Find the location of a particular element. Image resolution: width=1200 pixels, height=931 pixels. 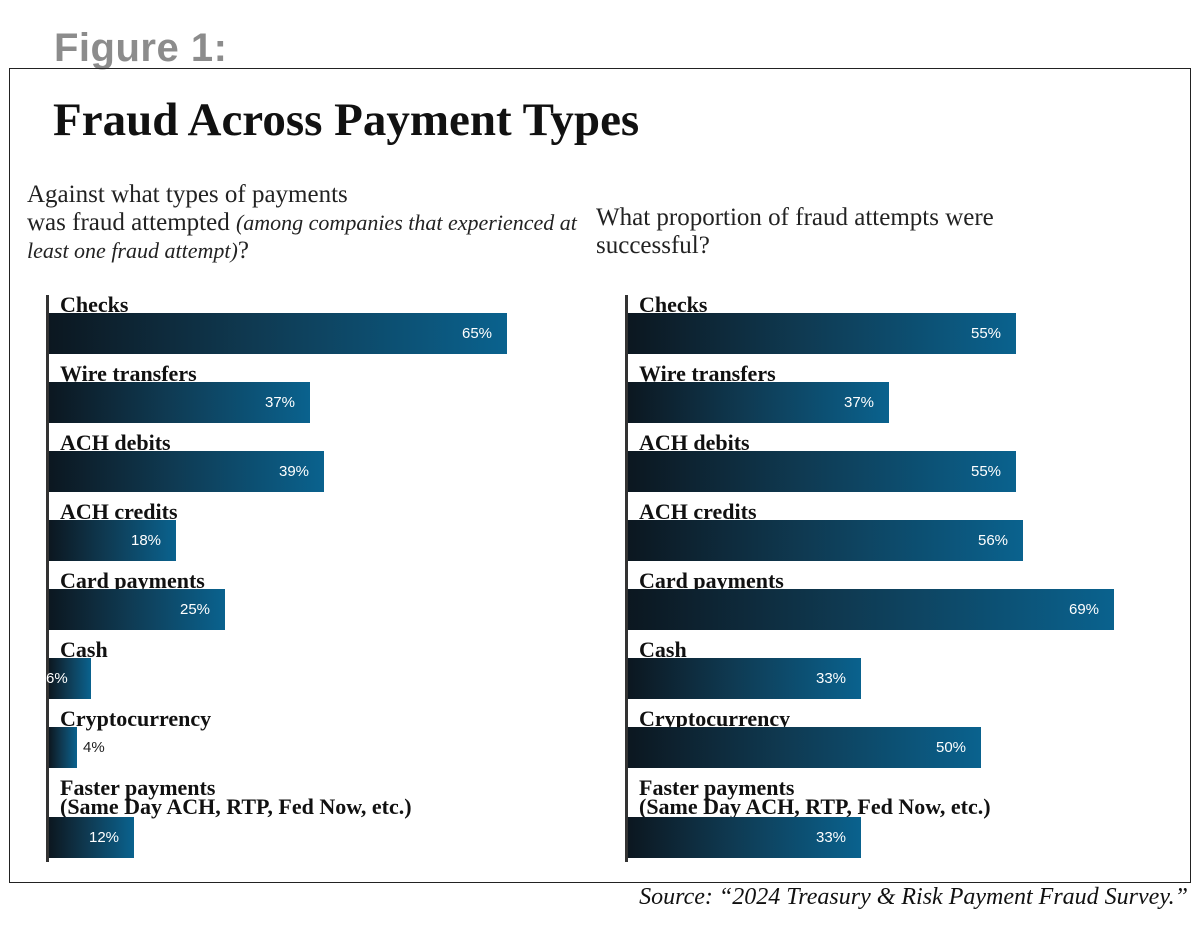

left-category-label-line: Faster payments is located at coordinates (138, 787).